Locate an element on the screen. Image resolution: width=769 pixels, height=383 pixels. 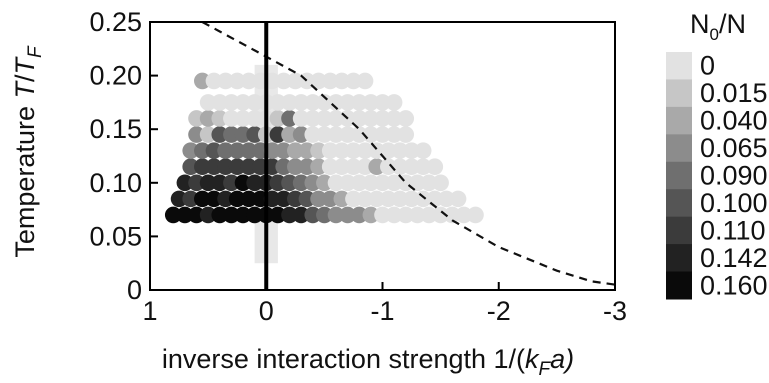
colorbar-label: 0.110 is located at coordinates (733, 230).